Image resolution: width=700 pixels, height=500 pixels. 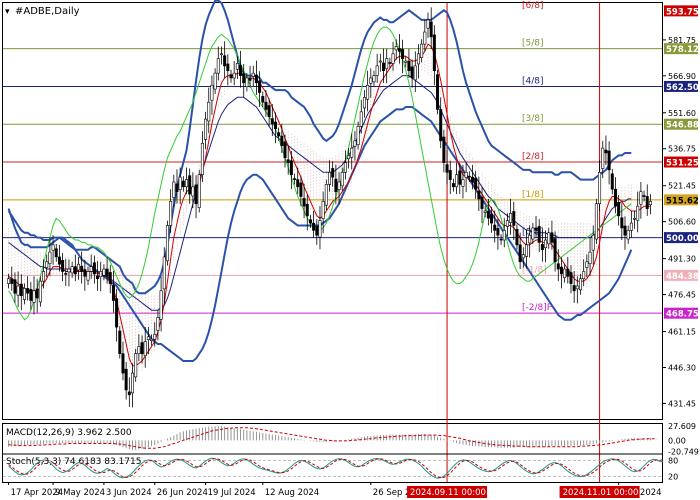 What do you see at coordinates (400, 493) in the screenshot?
I see `x-tick-label: 26 Sep 2024` at bounding box center [400, 493].